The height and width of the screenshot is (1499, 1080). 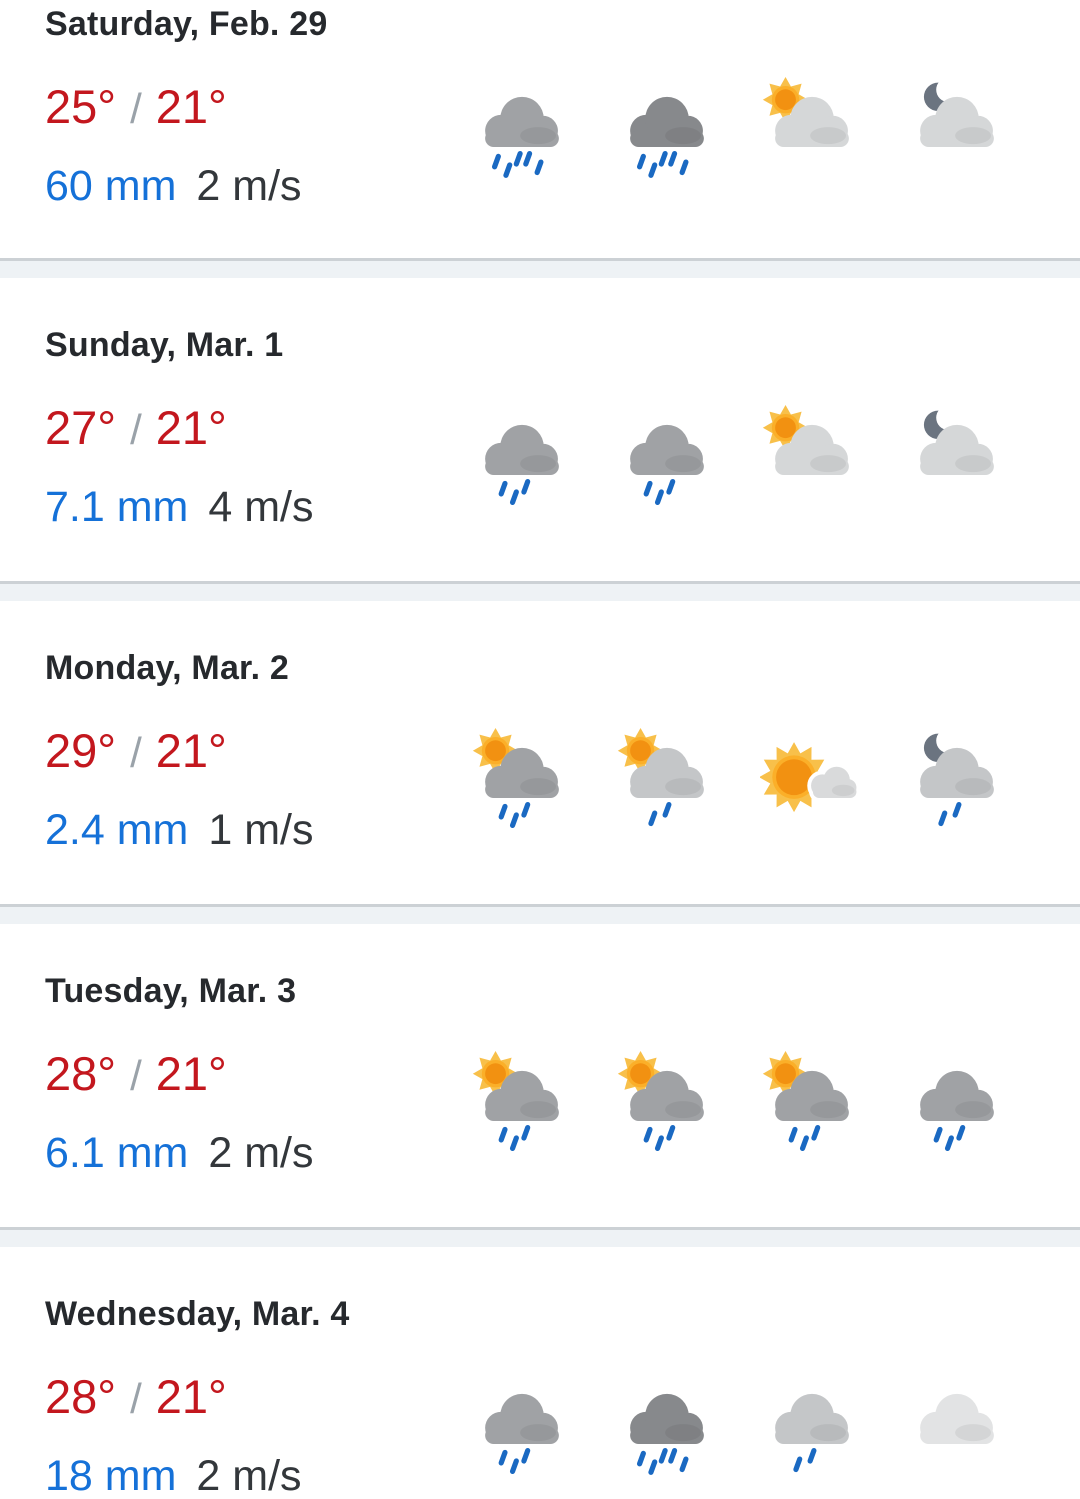 What do you see at coordinates (117, 830) in the screenshot?
I see `precipitation-amount: 2.4 mm` at bounding box center [117, 830].